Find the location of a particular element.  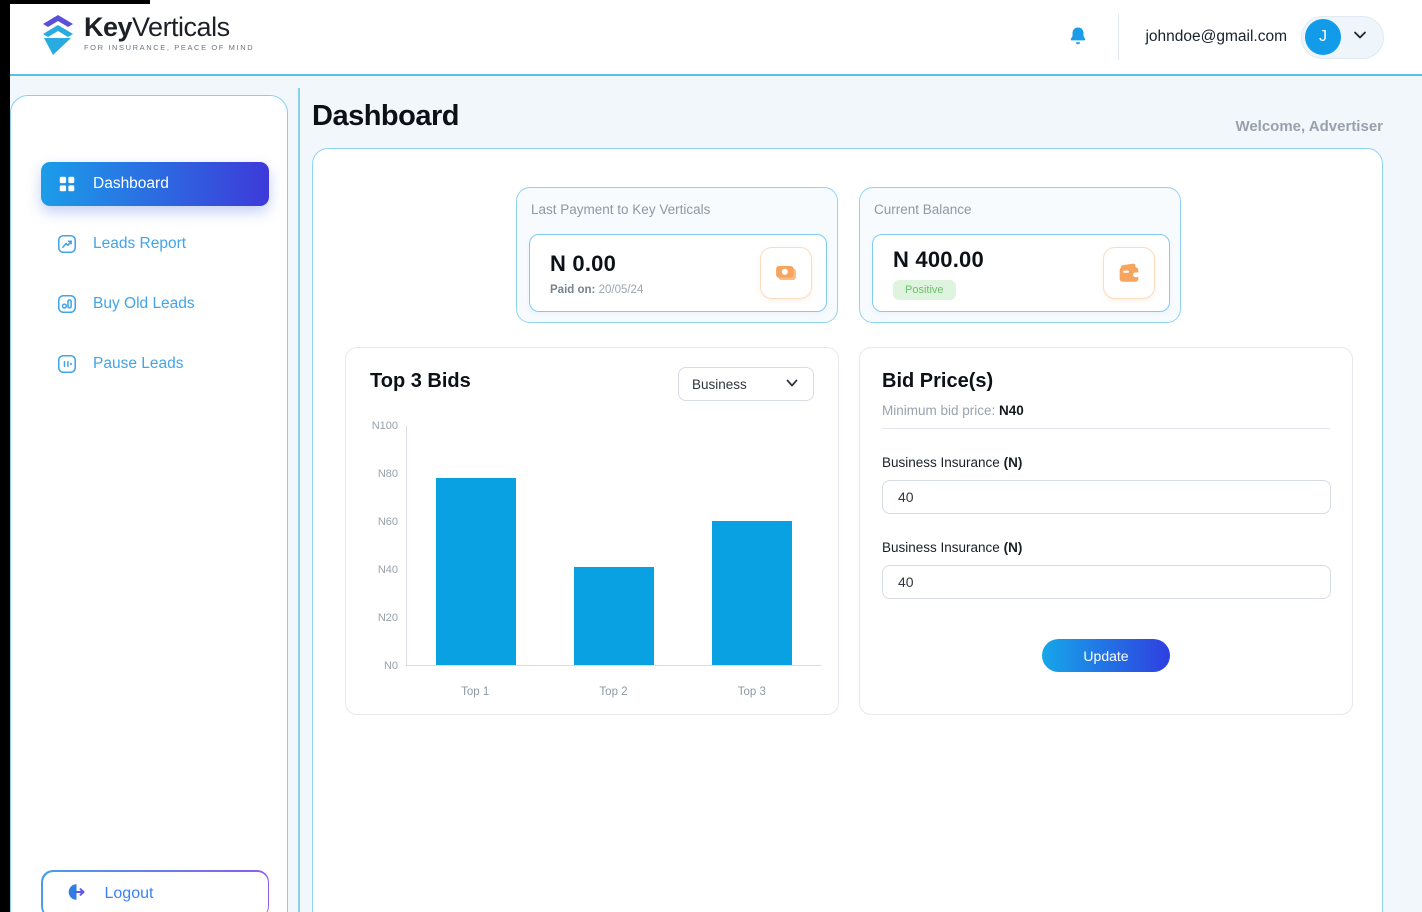

leads-report-icon is located at coordinates (67, 244).